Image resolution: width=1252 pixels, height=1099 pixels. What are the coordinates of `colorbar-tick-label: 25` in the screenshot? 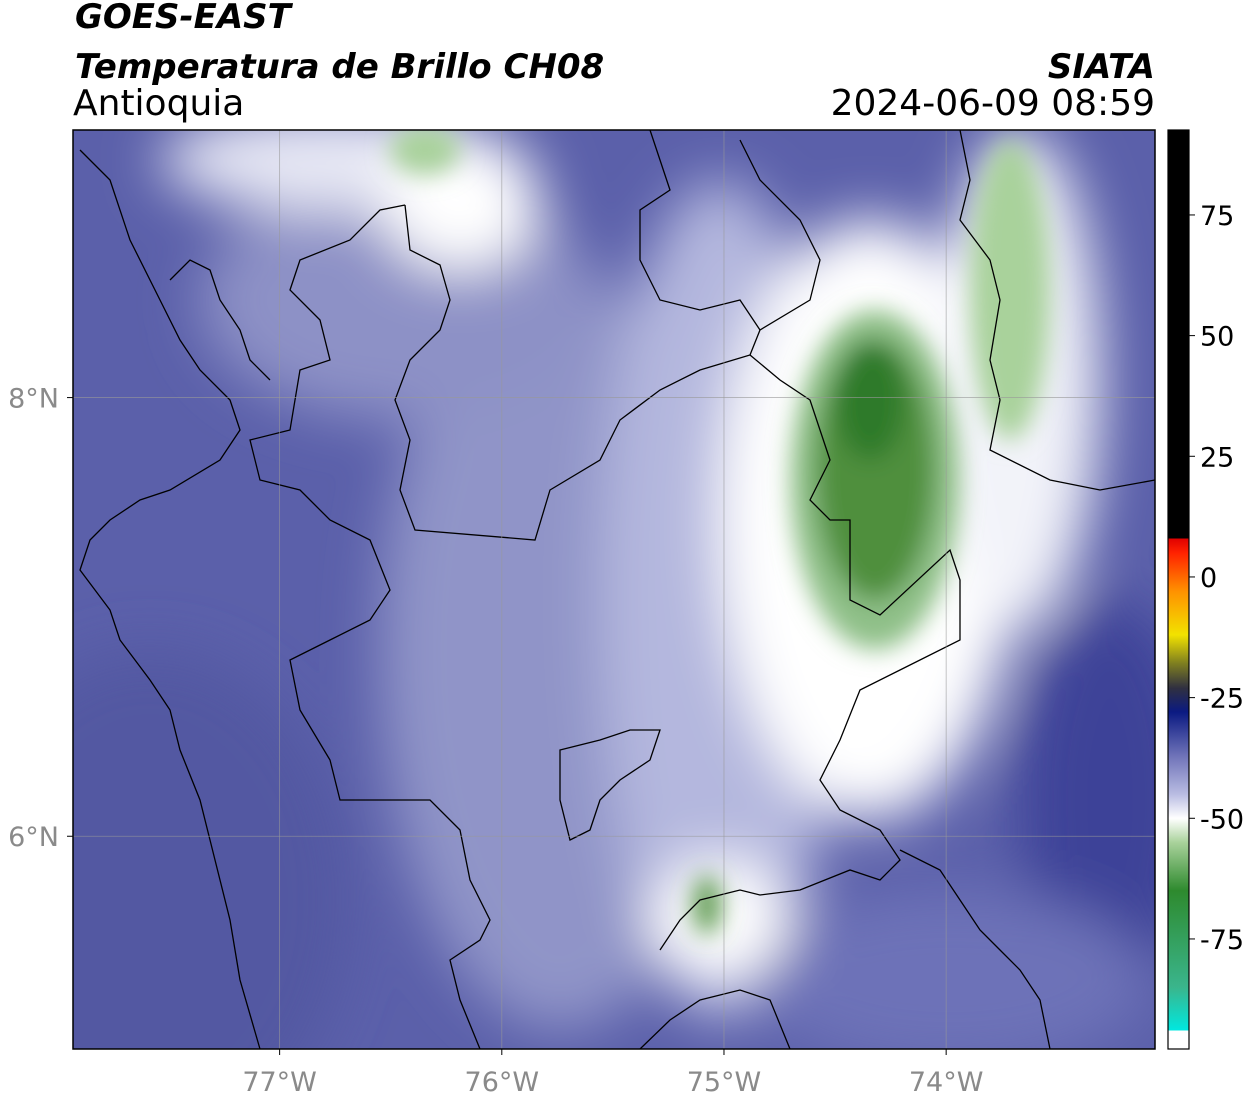 It's located at (1217, 457).